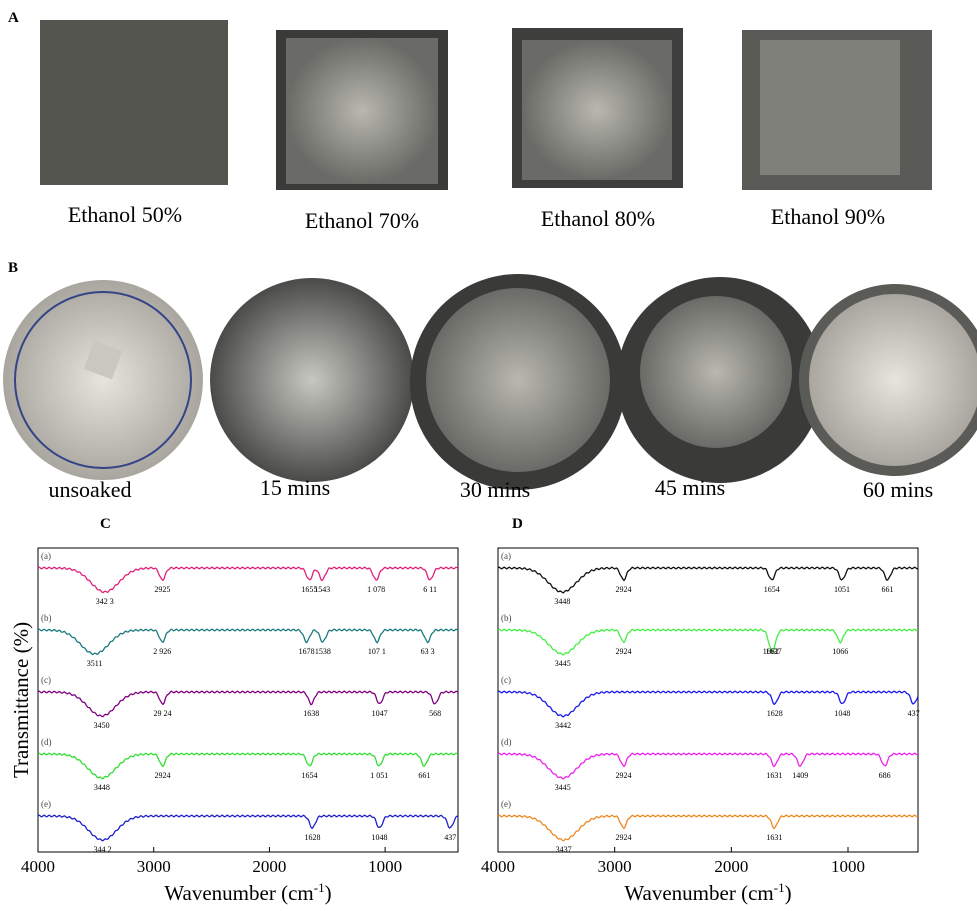 The image size is (977, 911). Describe the element at coordinates (428, 651) in the screenshot. I see `peak-label: 63 3` at that location.